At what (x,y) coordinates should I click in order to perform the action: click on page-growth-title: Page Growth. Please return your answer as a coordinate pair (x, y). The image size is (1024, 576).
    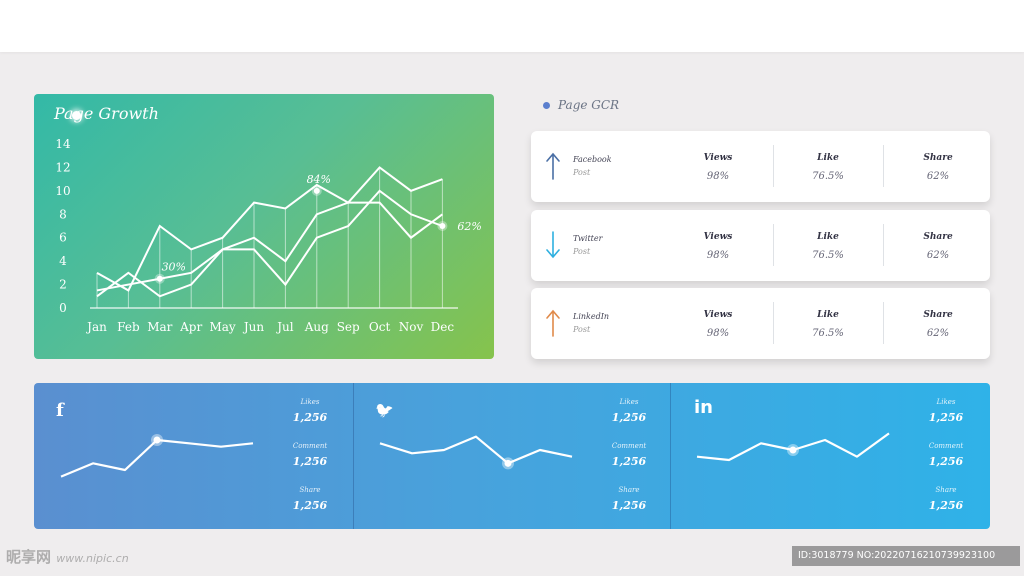
    Looking at the image, I should click on (106, 113).